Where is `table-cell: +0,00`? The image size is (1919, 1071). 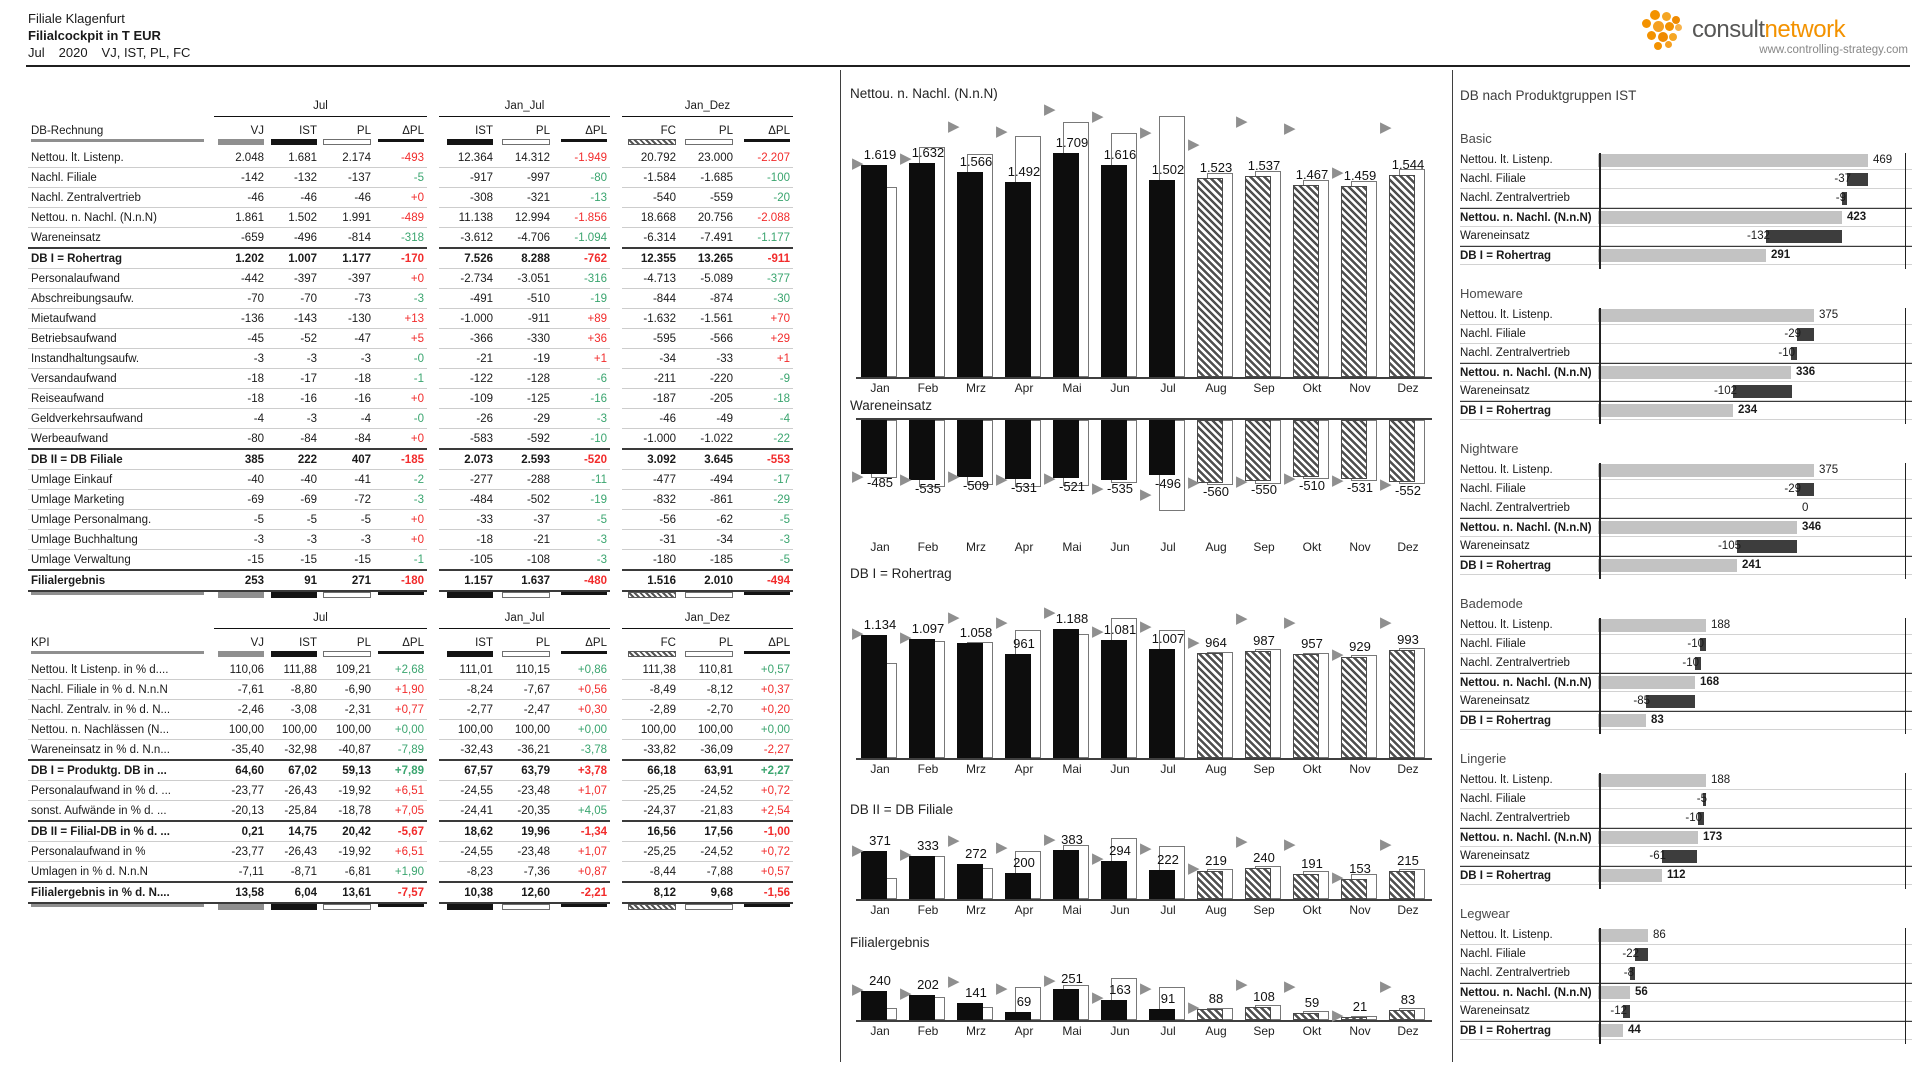 table-cell: +0,00 is located at coordinates (764, 729).